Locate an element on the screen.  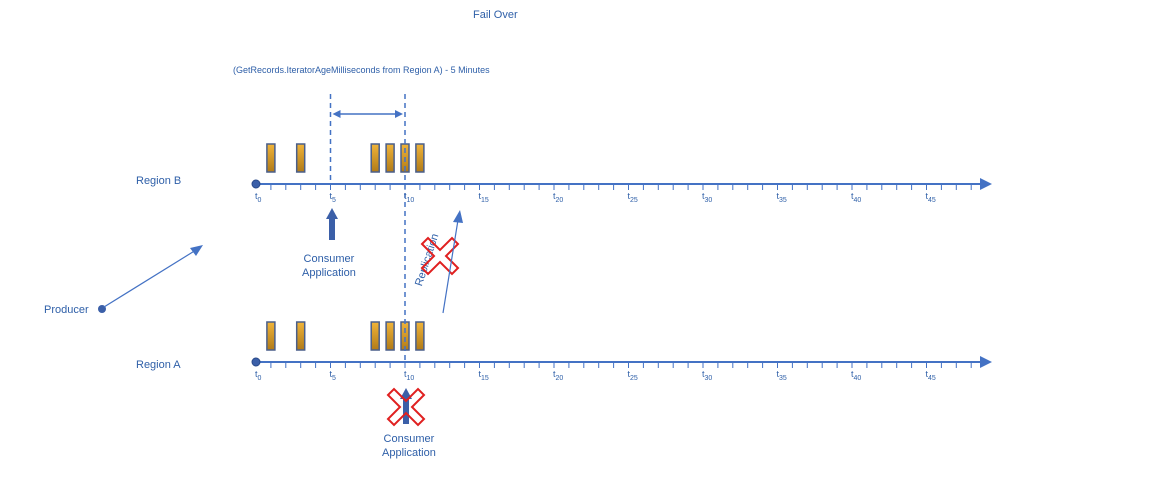
region-a-timeline-origin-dot is located at coordinates (256, 362).